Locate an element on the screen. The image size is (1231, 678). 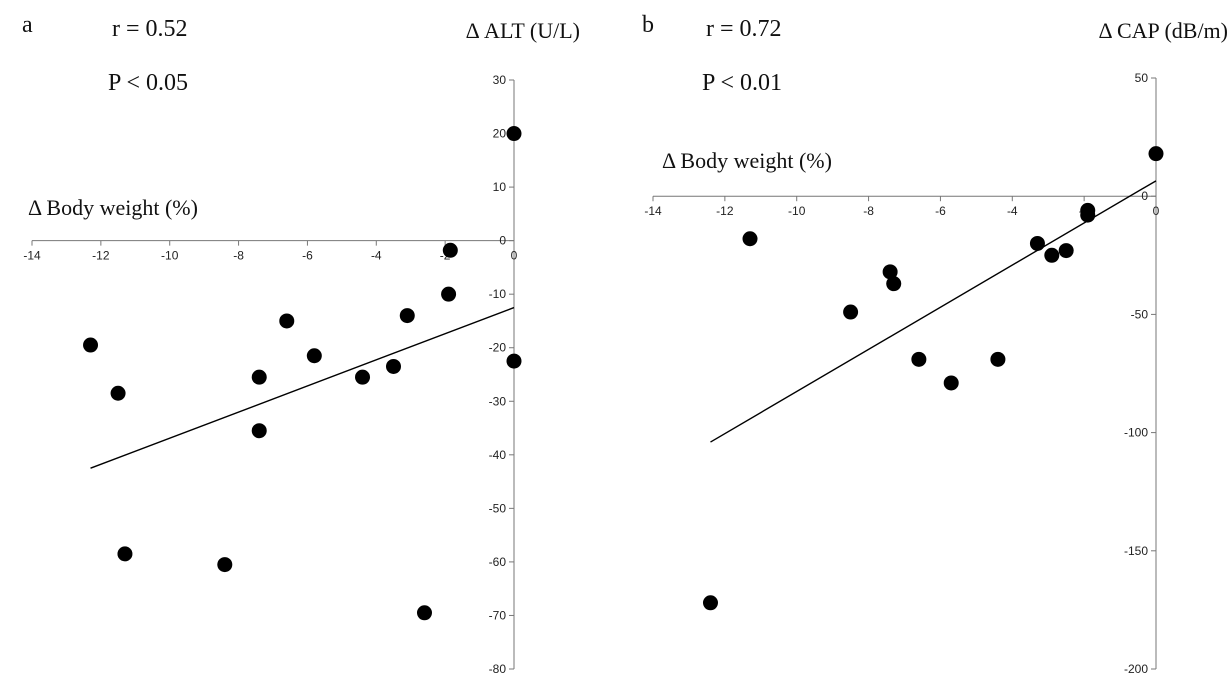
panel-a-y-tick-label: -20 is located at coordinates (498, 348).